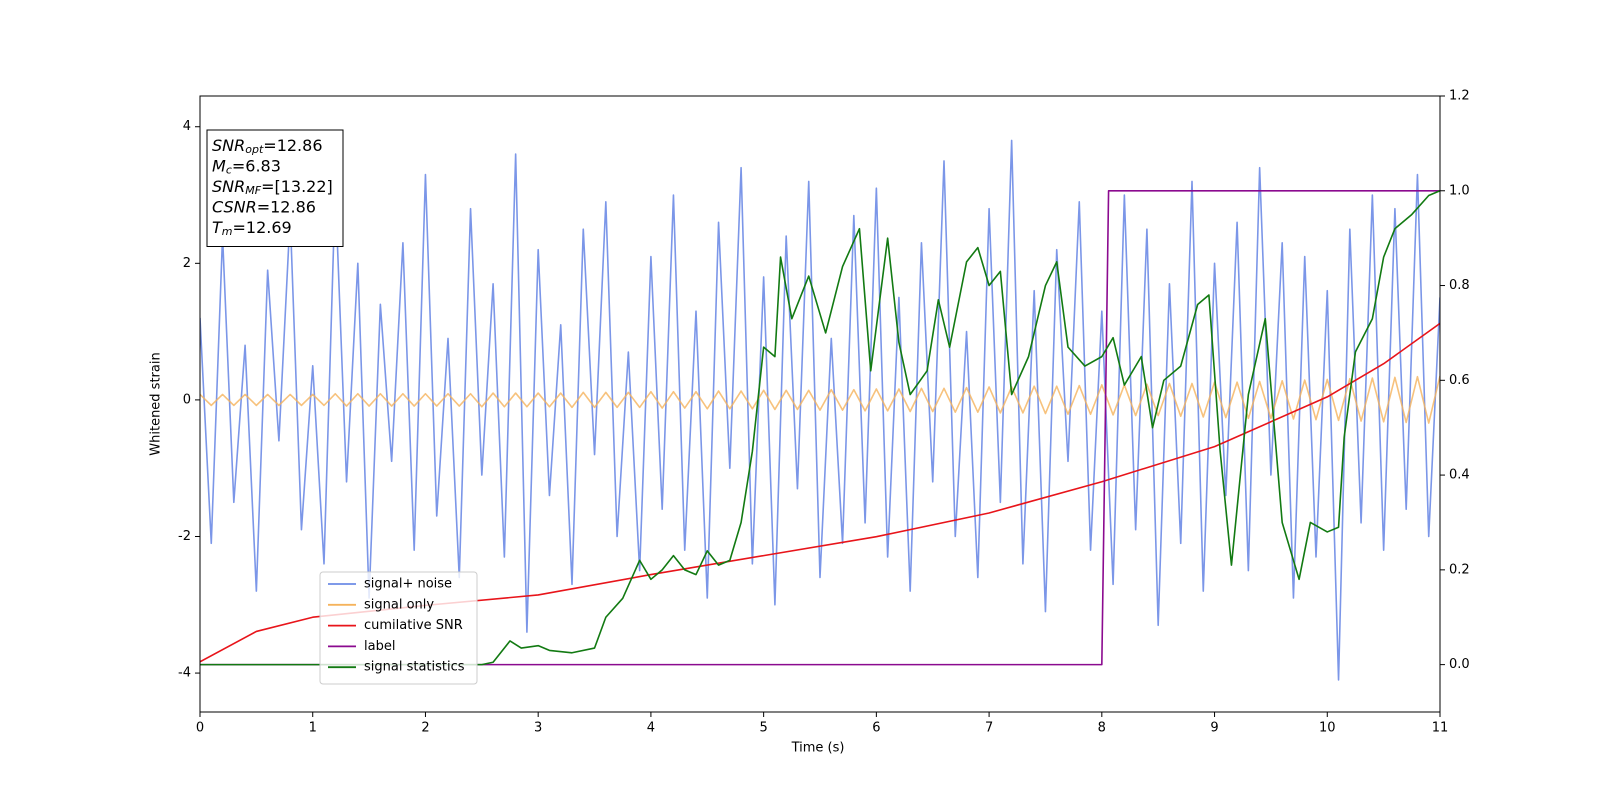 This screenshot has height=800, width=1600. I want to click on annotation-text: CSNR=12.86, so click(264, 206).